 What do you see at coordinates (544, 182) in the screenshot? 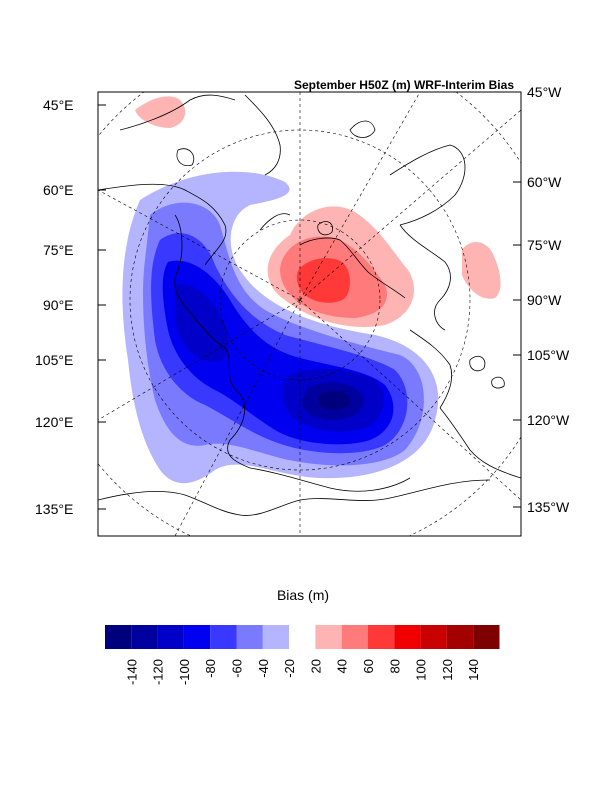
I see `right-axis-label: 60°W` at bounding box center [544, 182].